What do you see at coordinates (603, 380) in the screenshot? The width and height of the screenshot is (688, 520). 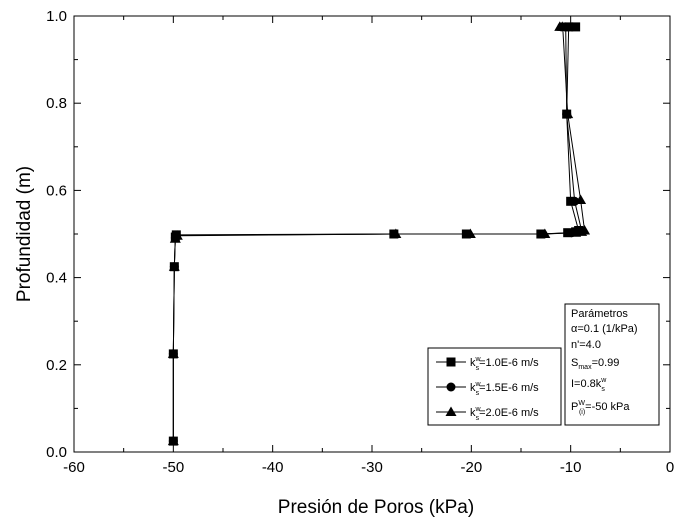 I see `parameter-i-sup: w` at bounding box center [603, 380].